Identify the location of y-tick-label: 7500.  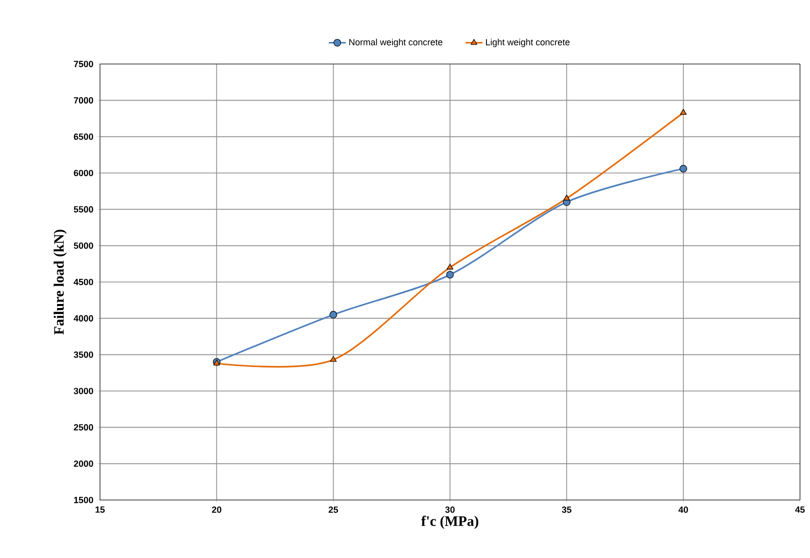
(84, 64).